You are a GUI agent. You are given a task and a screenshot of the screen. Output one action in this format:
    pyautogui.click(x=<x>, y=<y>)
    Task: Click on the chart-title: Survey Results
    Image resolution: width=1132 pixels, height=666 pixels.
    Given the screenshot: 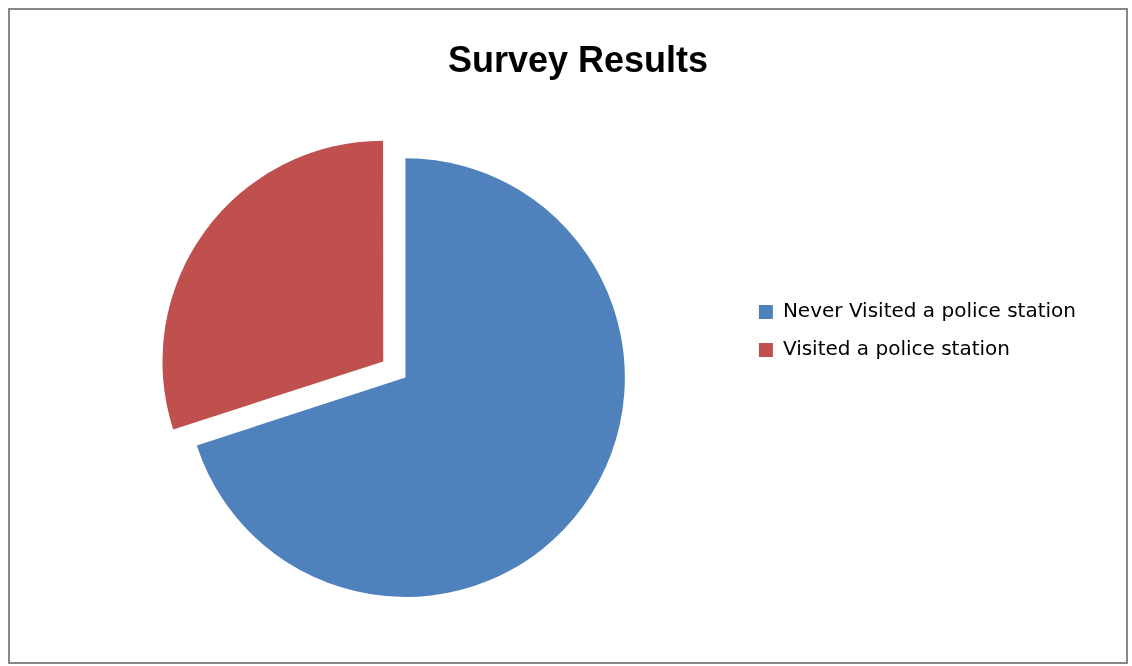 What is the action you would take?
    pyautogui.click(x=578, y=59)
    